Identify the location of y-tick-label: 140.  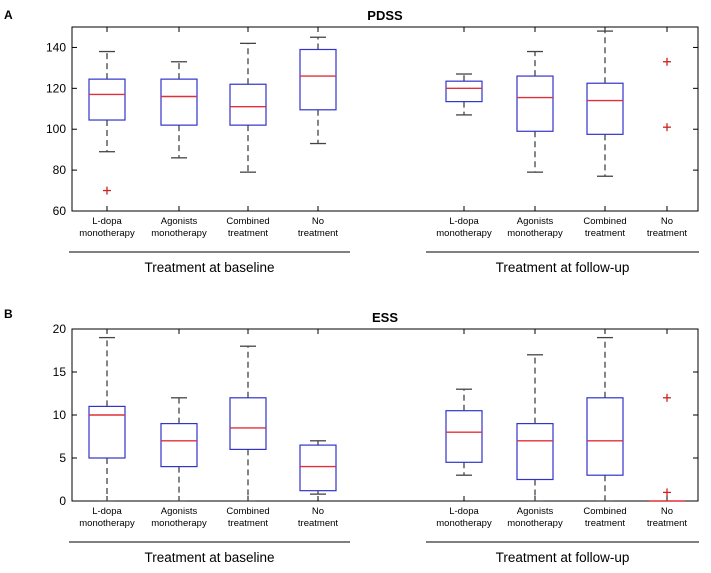
(56, 47).